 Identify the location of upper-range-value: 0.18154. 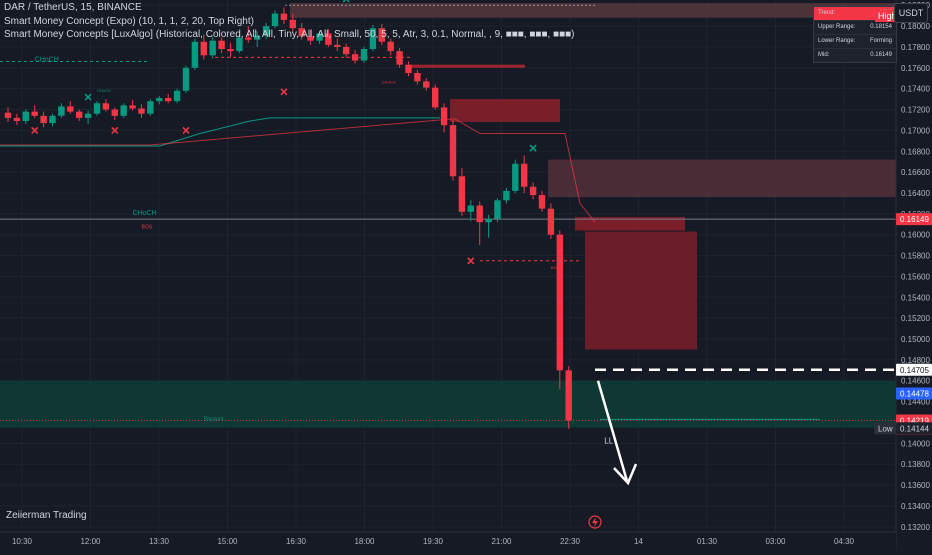
(881, 27).